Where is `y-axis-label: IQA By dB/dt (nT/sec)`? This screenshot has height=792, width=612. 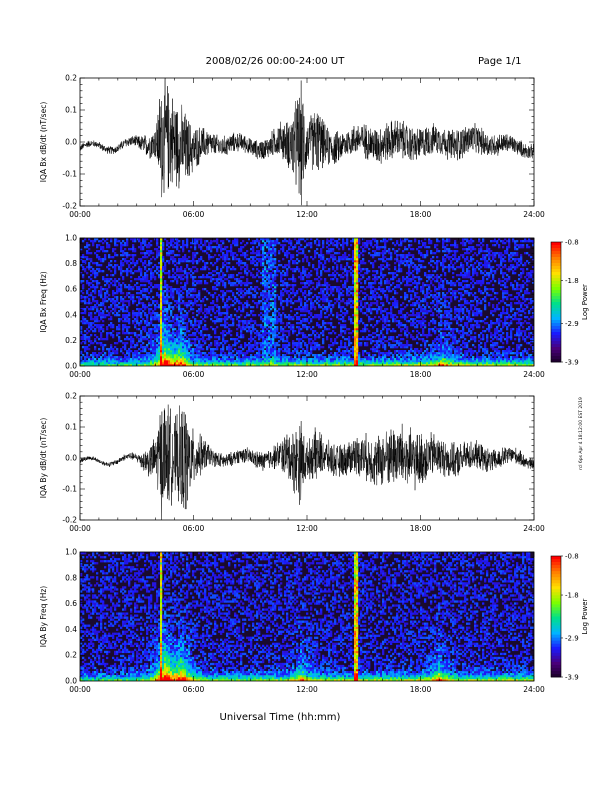 y-axis-label: IQA By dB/dt (nT/sec) is located at coordinates (43, 458).